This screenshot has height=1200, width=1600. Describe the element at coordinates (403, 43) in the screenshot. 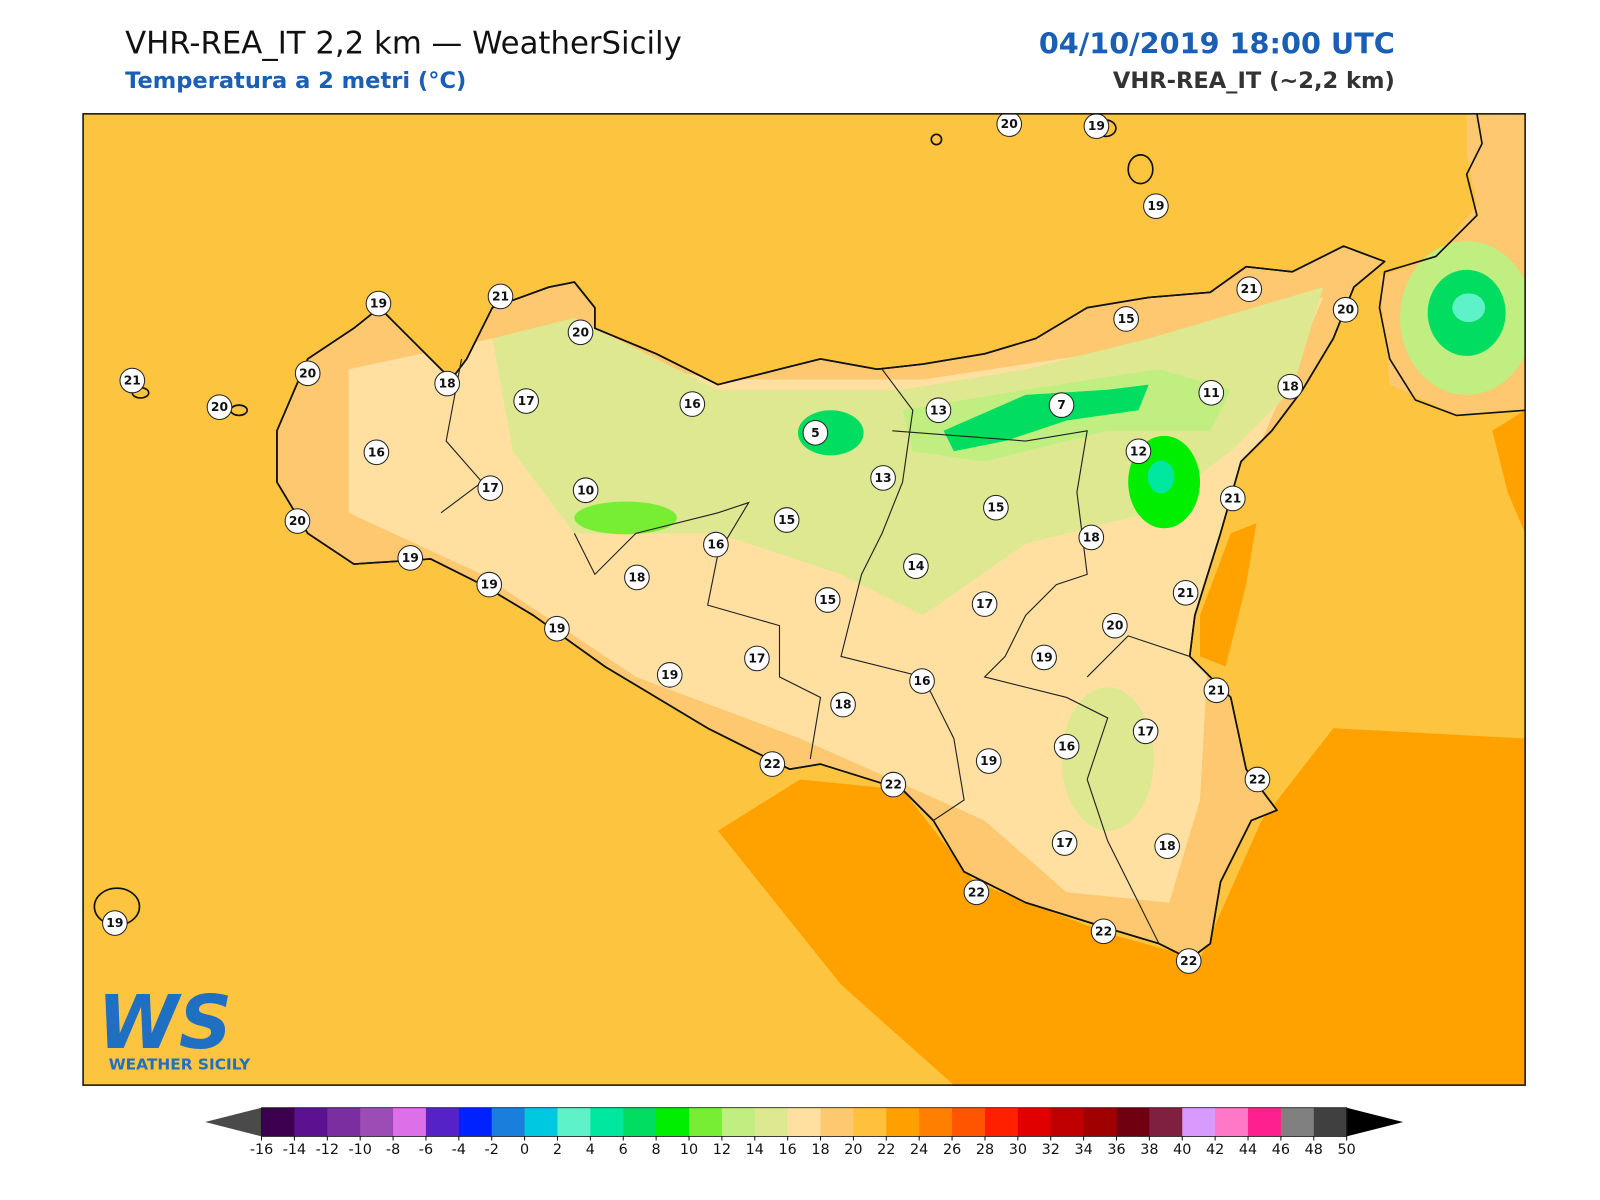

I see `title: VHR-REA_IT 2,2 km — WeatherSicily` at that location.